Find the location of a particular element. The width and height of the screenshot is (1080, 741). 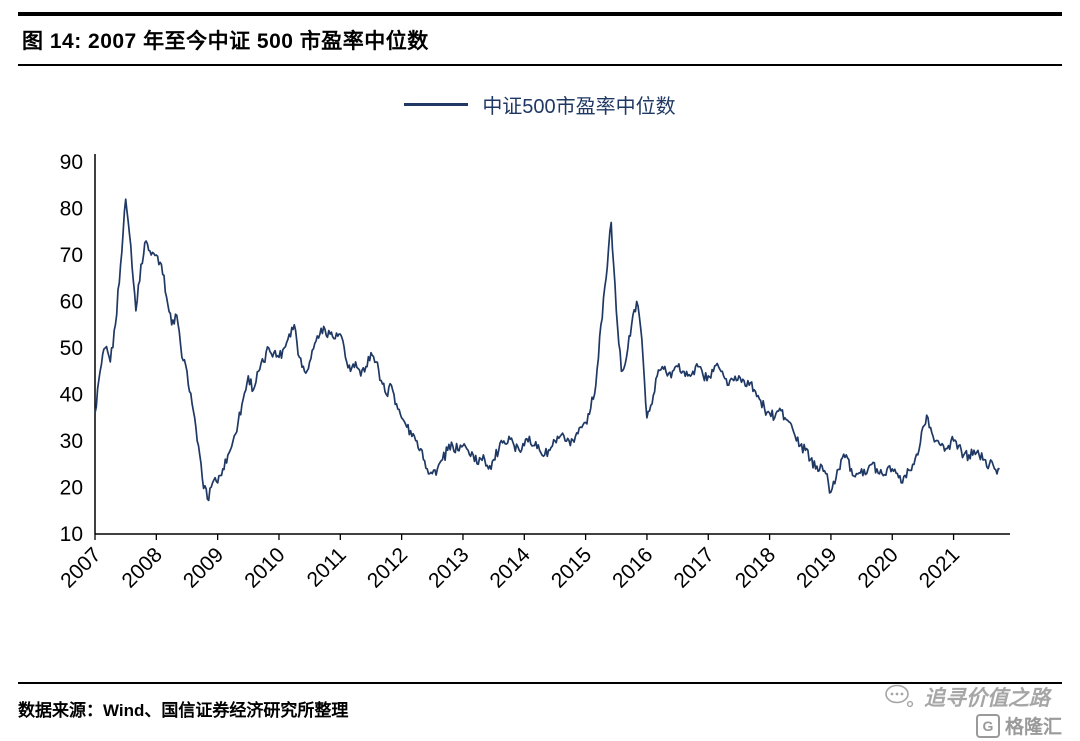

x-tick-label: 2012 is located at coordinates (387, 567).